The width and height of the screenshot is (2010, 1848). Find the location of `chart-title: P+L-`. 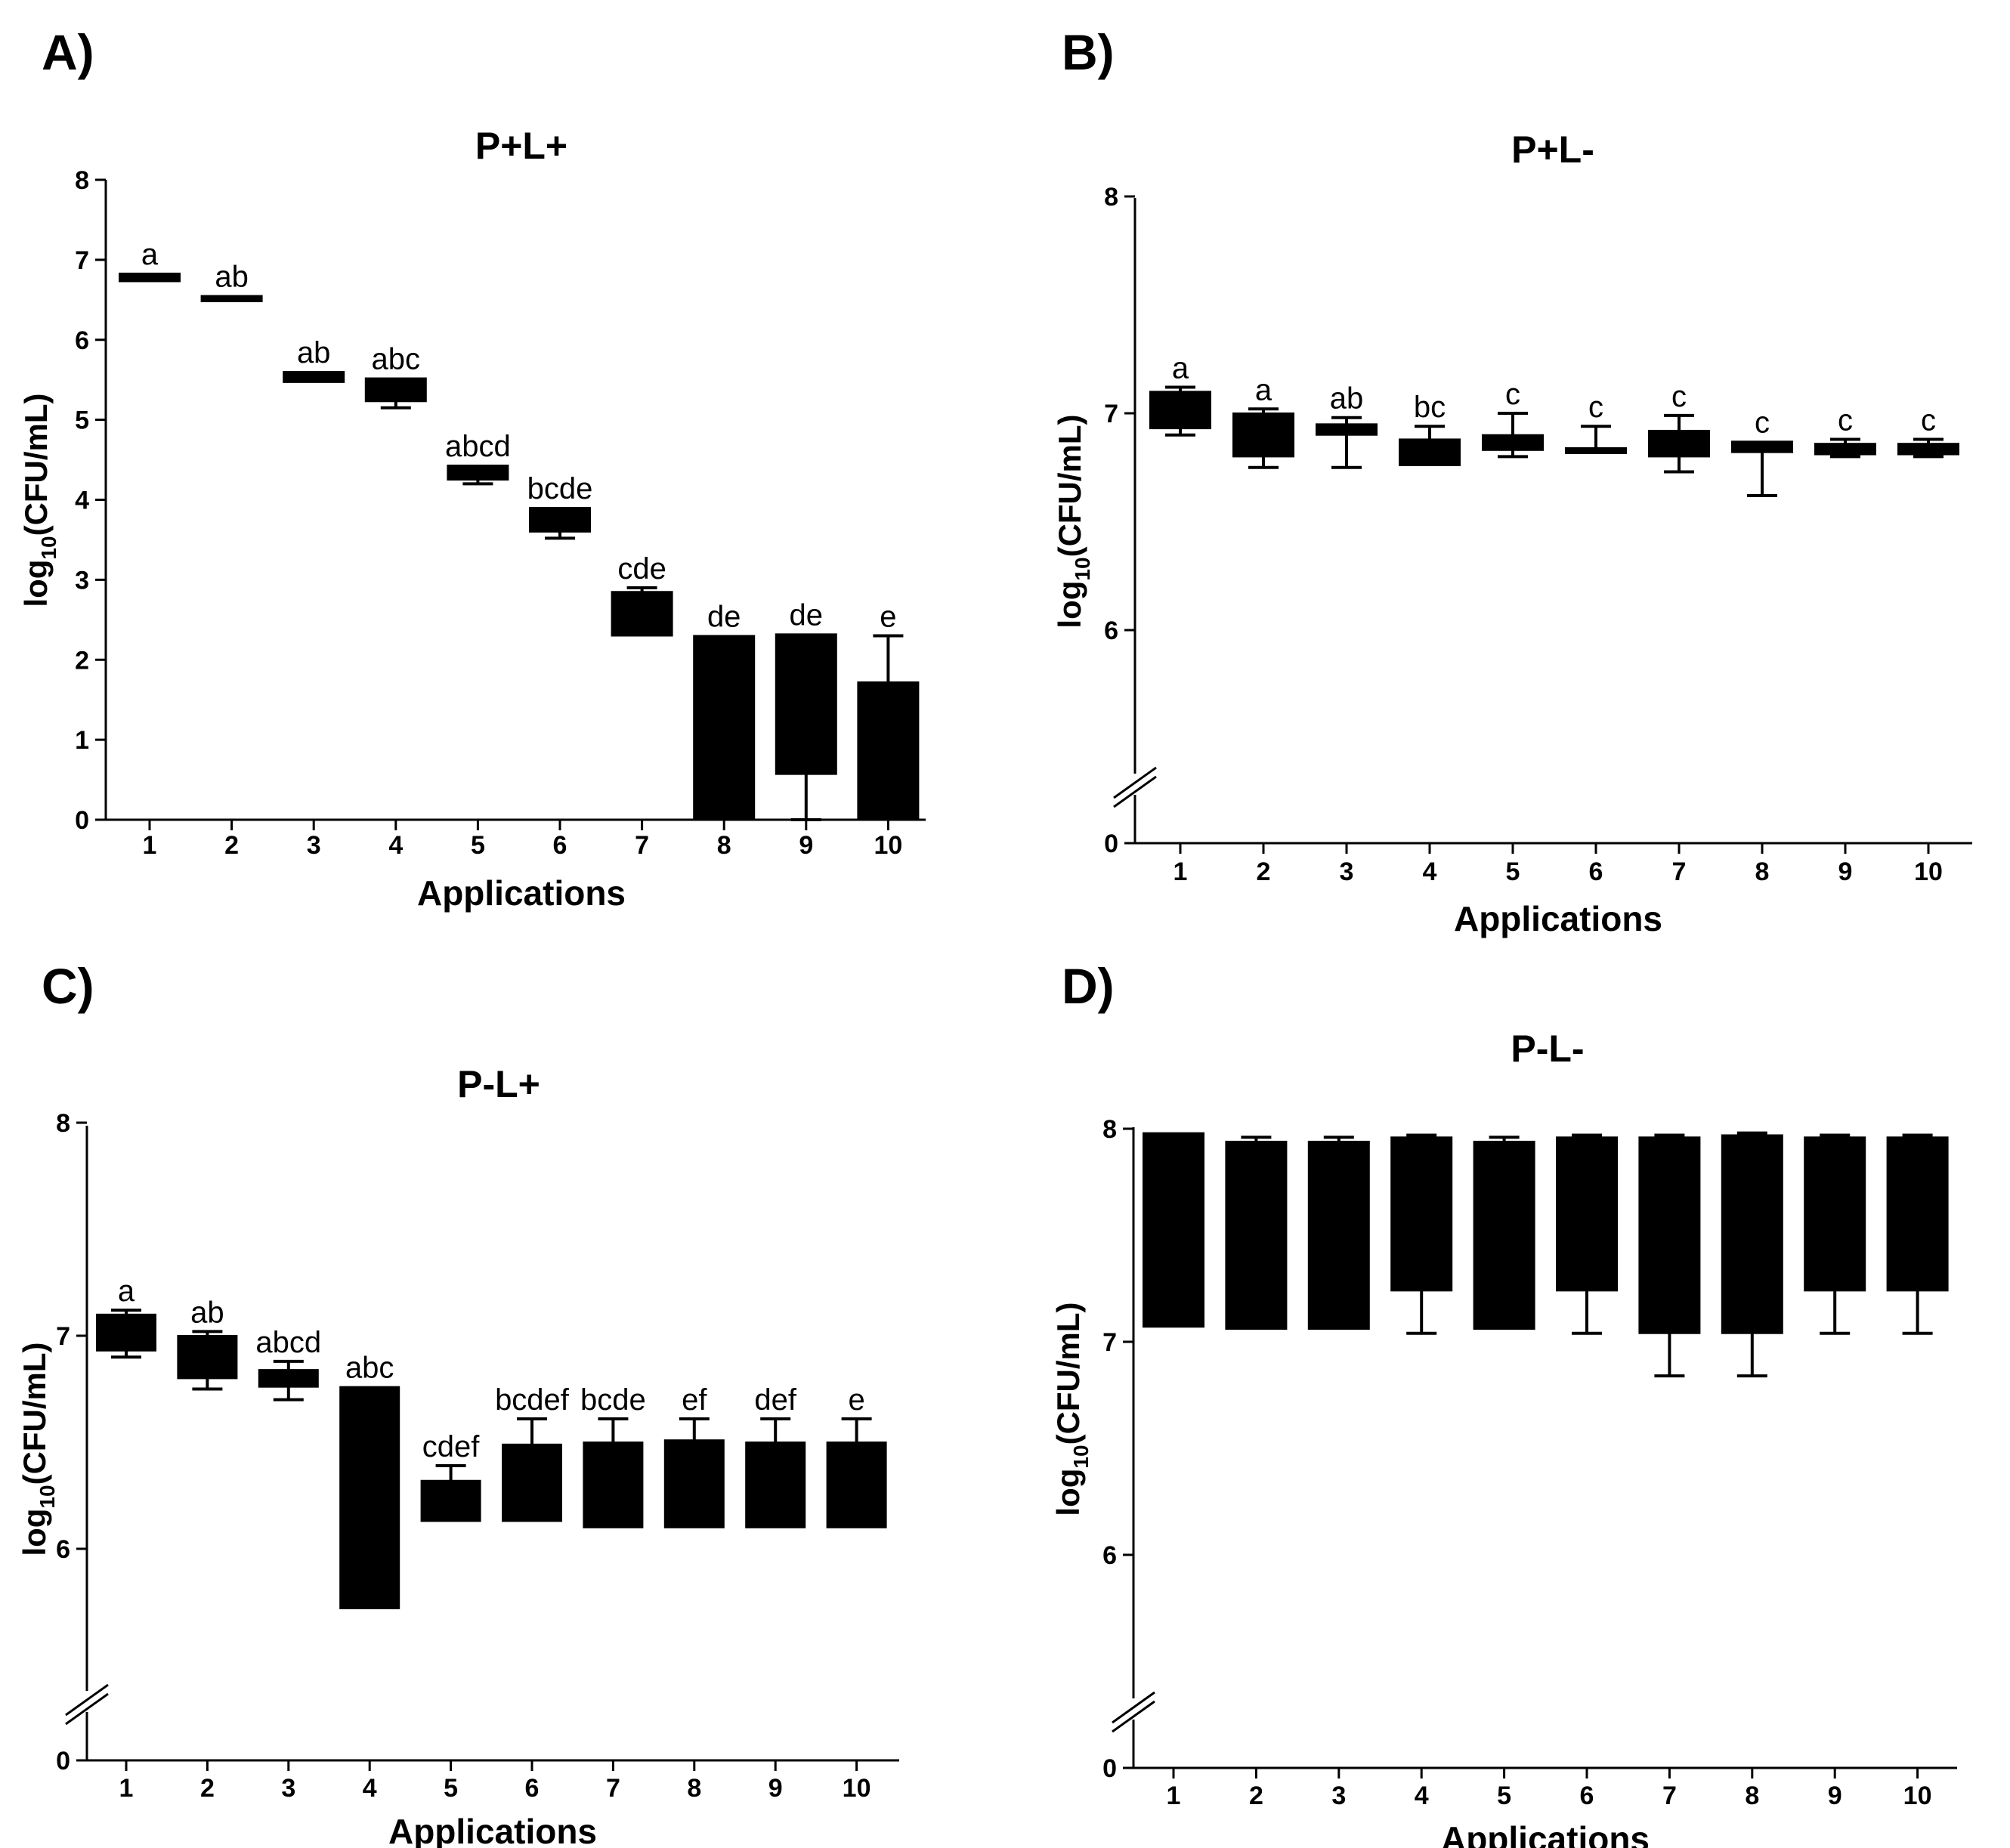

chart-title: P+L- is located at coordinates (1552, 149).